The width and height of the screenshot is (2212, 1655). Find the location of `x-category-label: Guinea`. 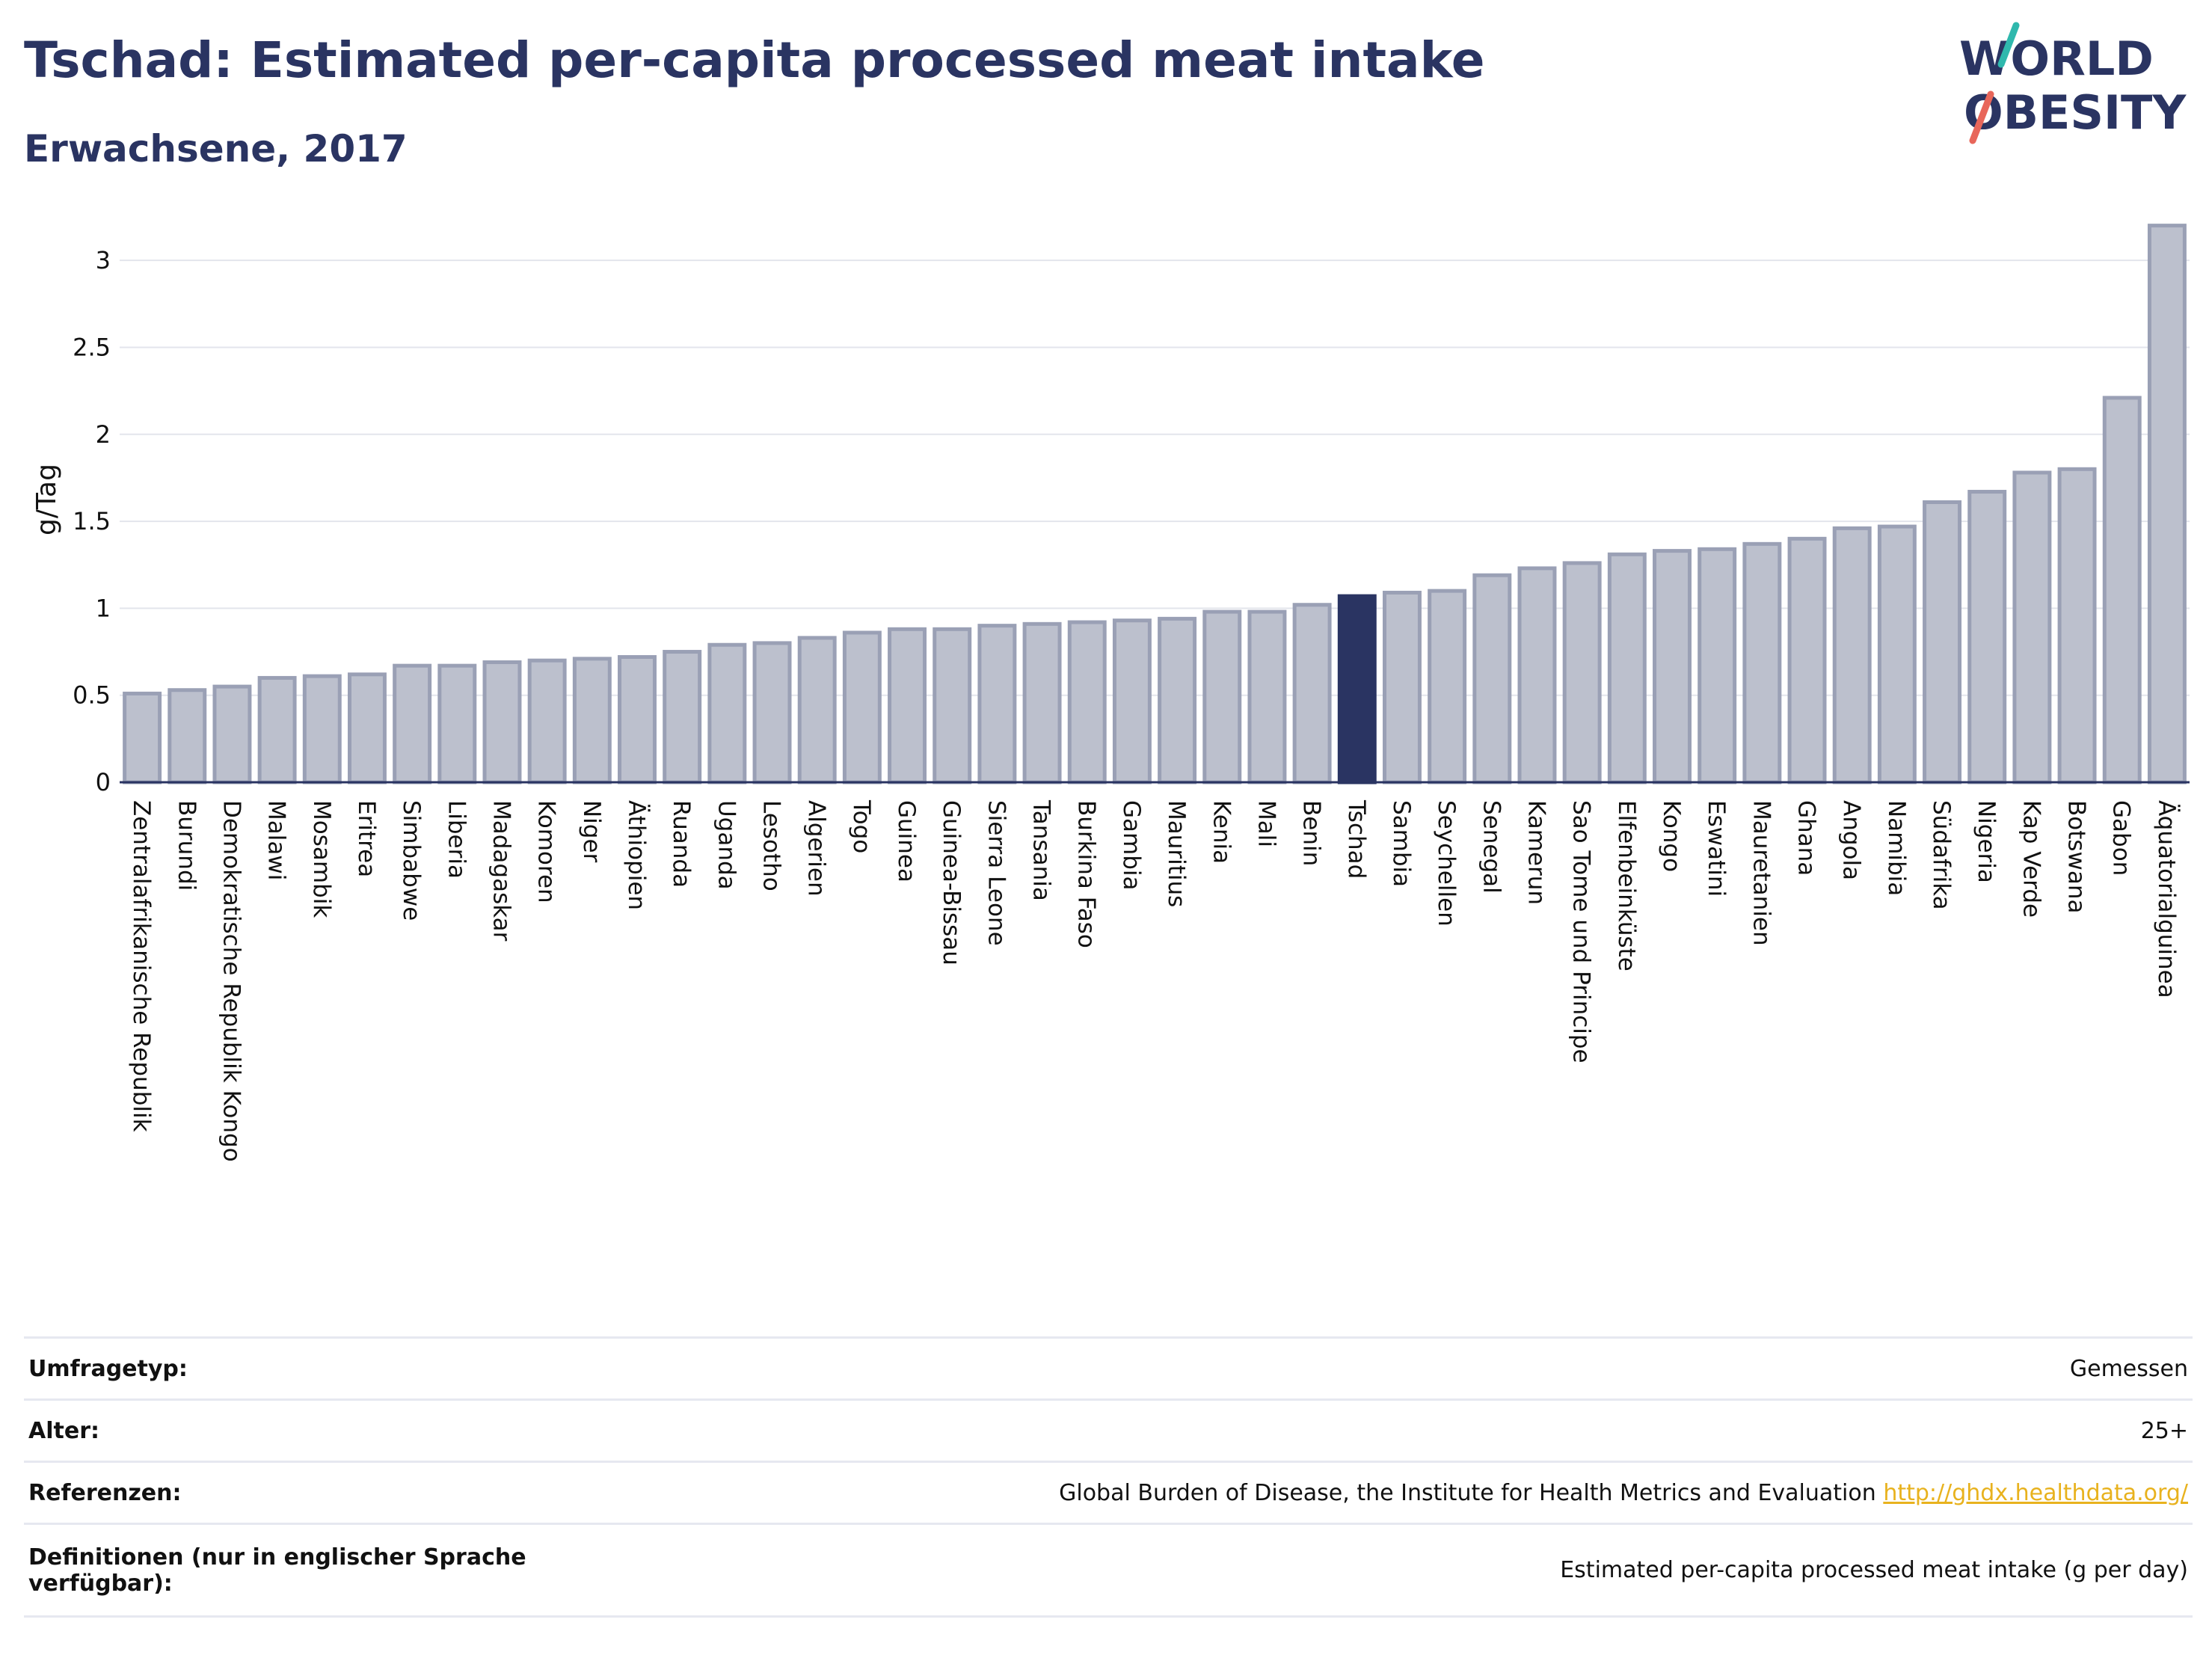

x-category-label: Guinea is located at coordinates (906, 841).